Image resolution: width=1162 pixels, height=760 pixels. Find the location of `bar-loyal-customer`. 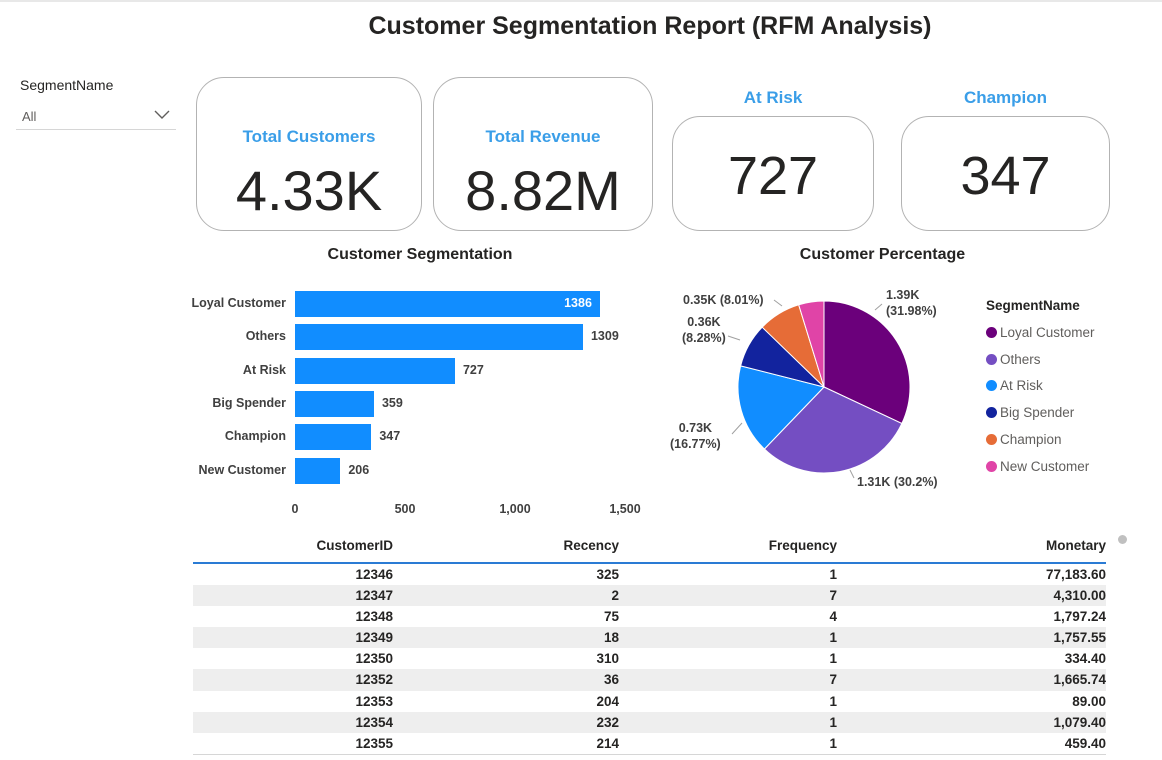

bar-loyal-customer is located at coordinates (447, 304).